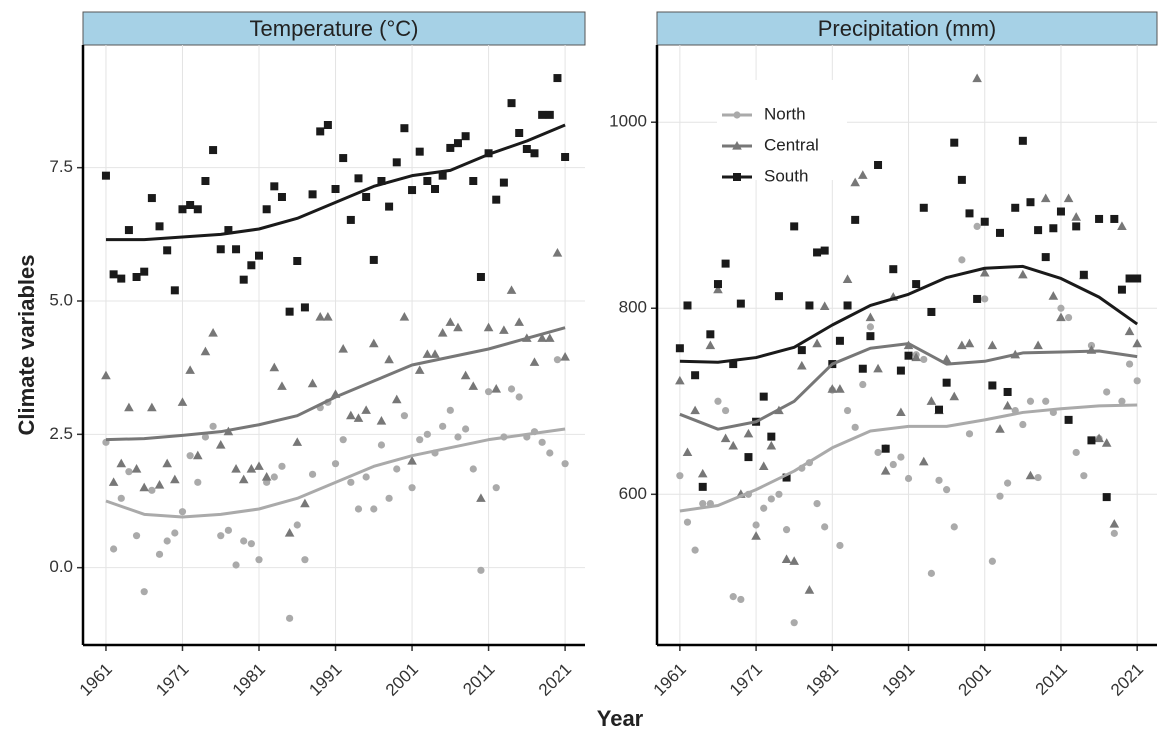  What do you see at coordinates (334, 28) in the screenshot?
I see `facet-title: Temperature (°C)` at bounding box center [334, 28].